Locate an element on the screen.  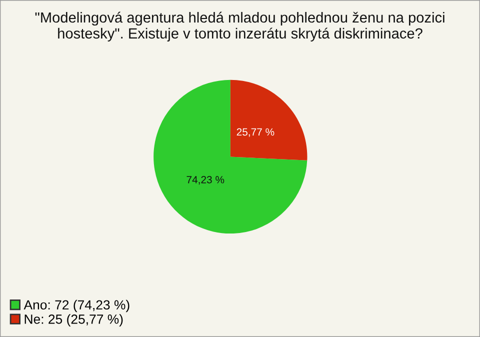
legend-label: Ne: 25 (25,77 %) is located at coordinates (73, 320).